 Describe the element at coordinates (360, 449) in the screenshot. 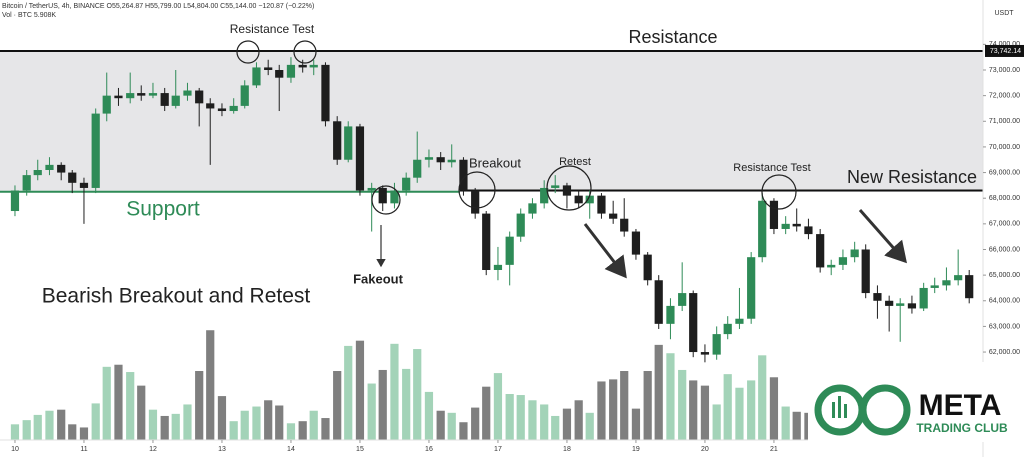

I see `x-tick-label: 15` at that location.